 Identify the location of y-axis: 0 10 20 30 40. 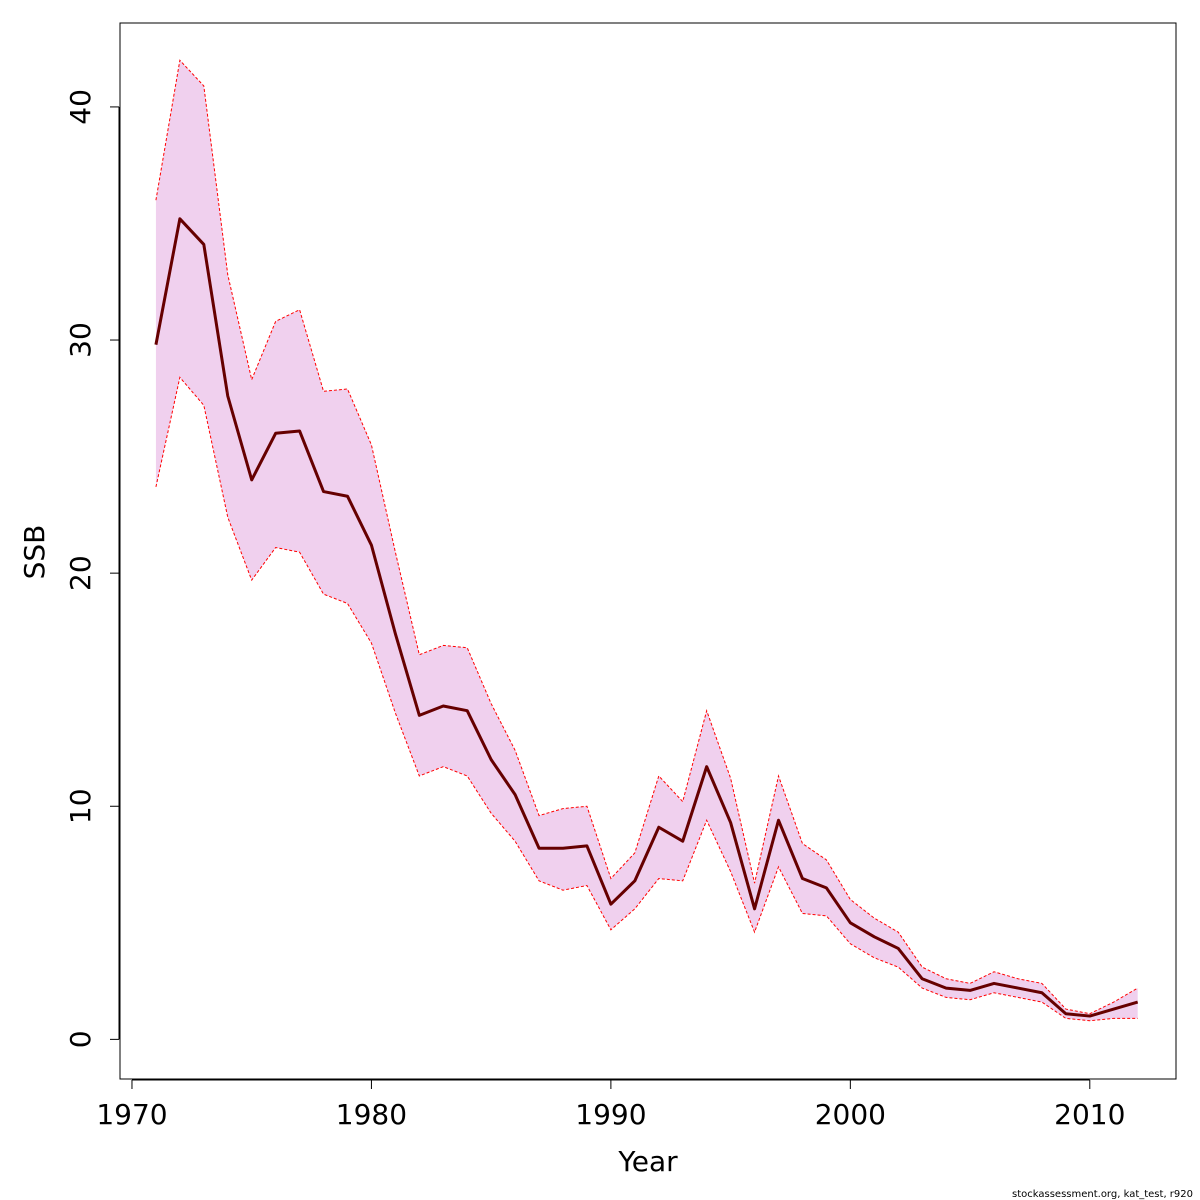
(92, 568).